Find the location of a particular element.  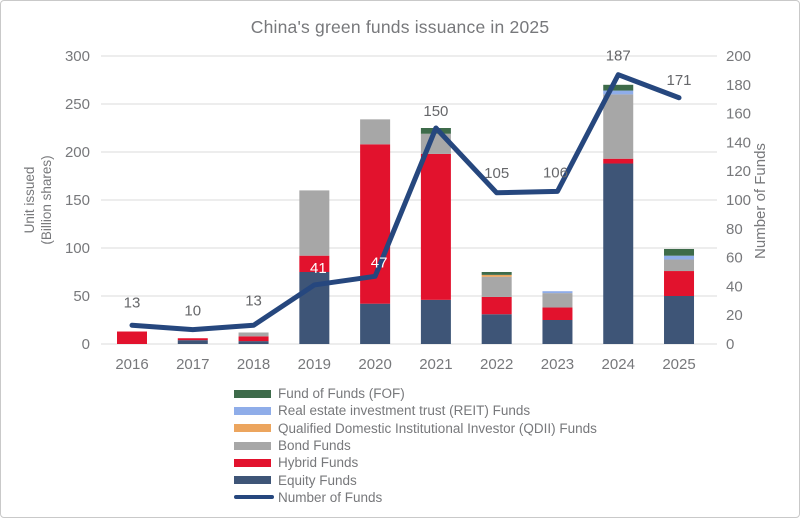

category-label: 2024 is located at coordinates (618, 364).